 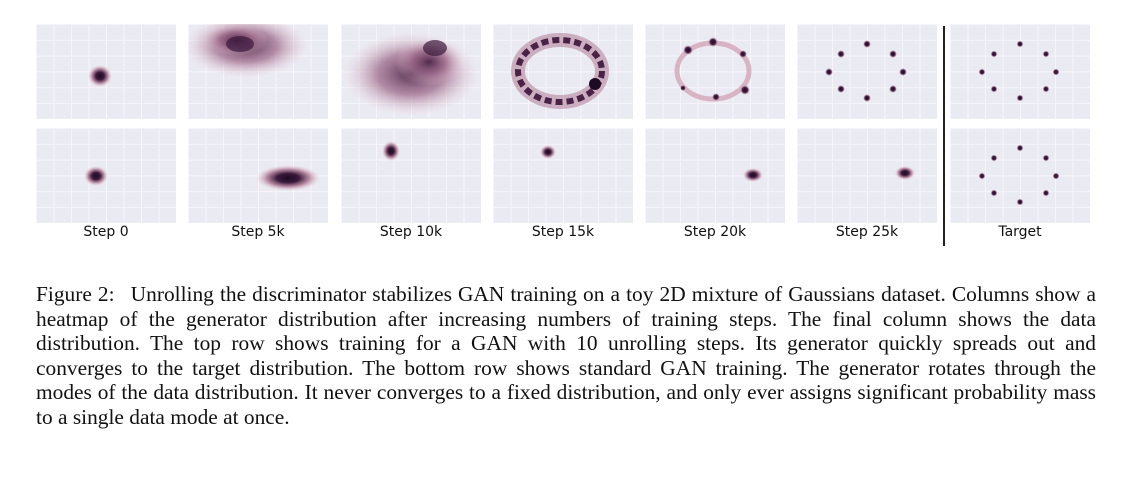 I want to click on panel-top-step-5k, so click(x=258, y=71).